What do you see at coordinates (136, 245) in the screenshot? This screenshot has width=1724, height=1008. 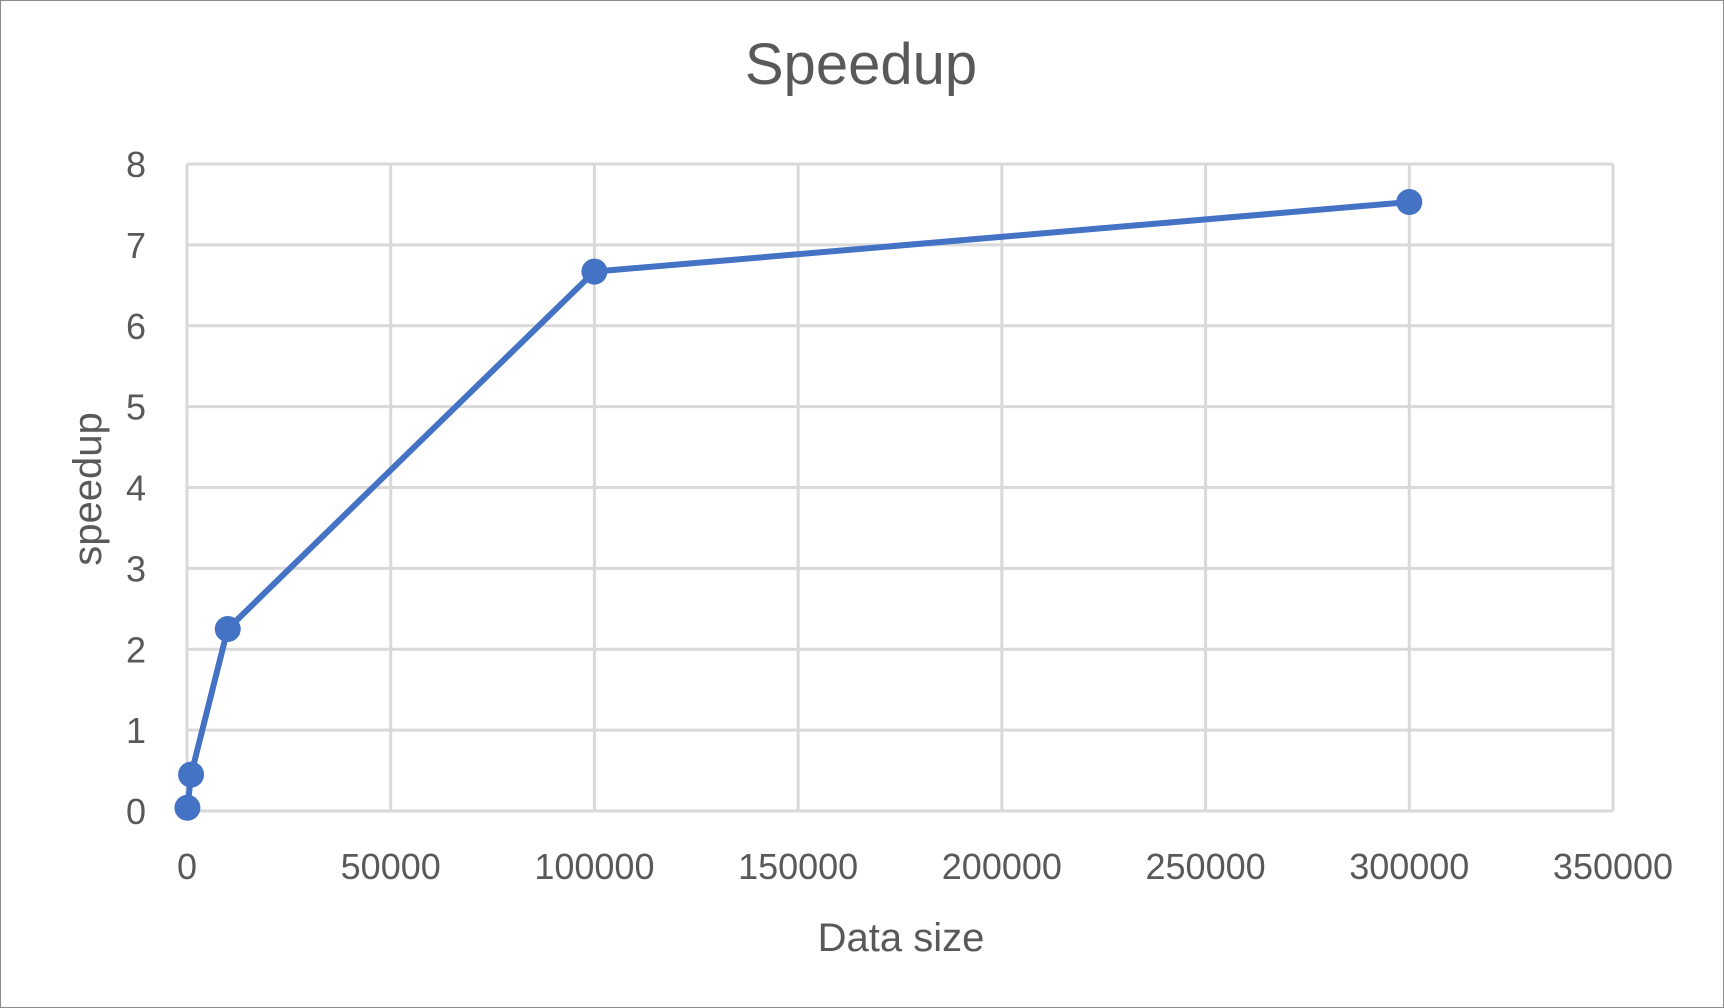 I see `y-tick-label: 7` at bounding box center [136, 245].